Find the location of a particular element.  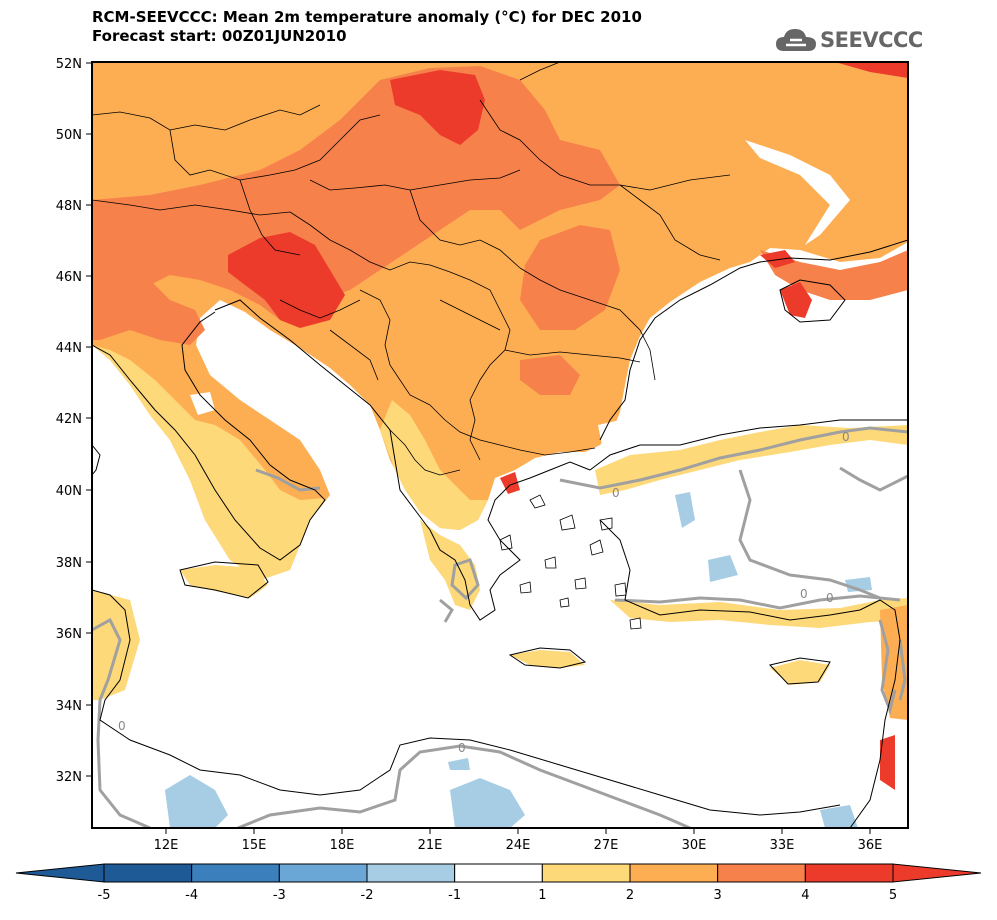

anomaly-field-neg-1-2-egypt is located at coordinates (487, 803).